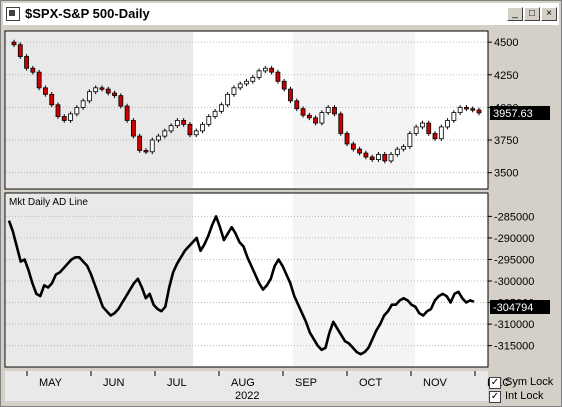 The width and height of the screenshot is (562, 407). I want to click on sym-lock-checkbox: ✓, so click(495, 383).